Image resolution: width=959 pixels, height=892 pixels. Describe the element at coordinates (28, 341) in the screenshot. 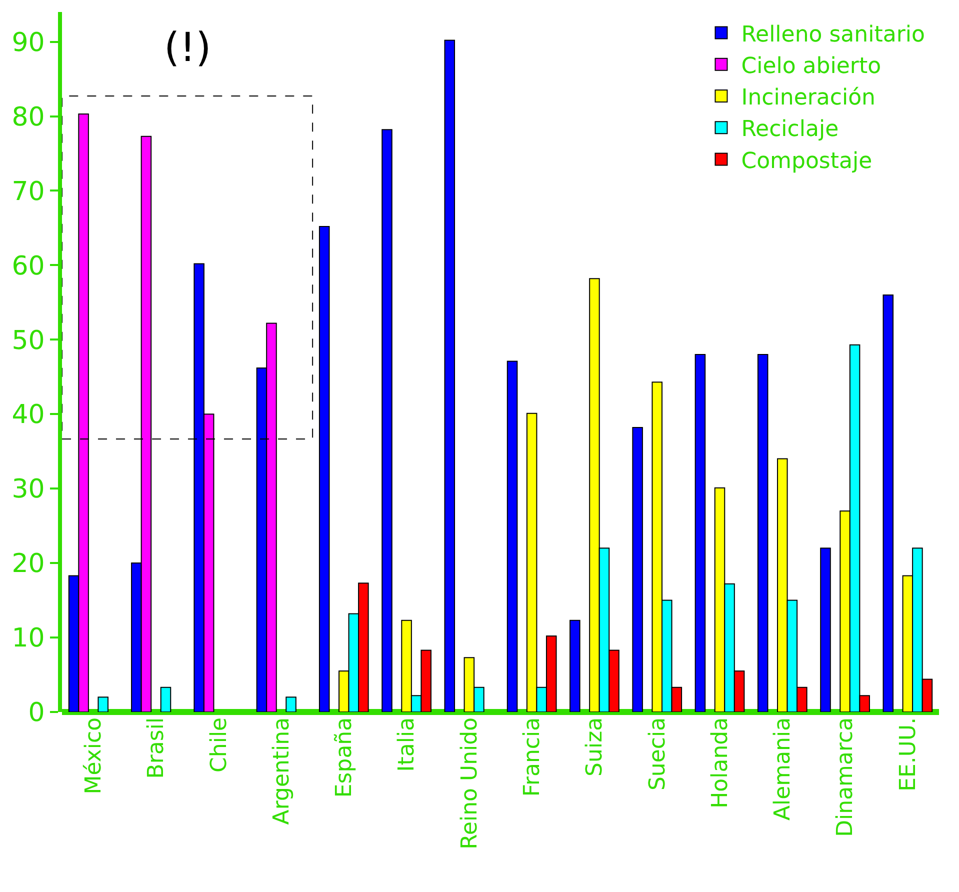

I see `y-tick-label: 50` at that location.